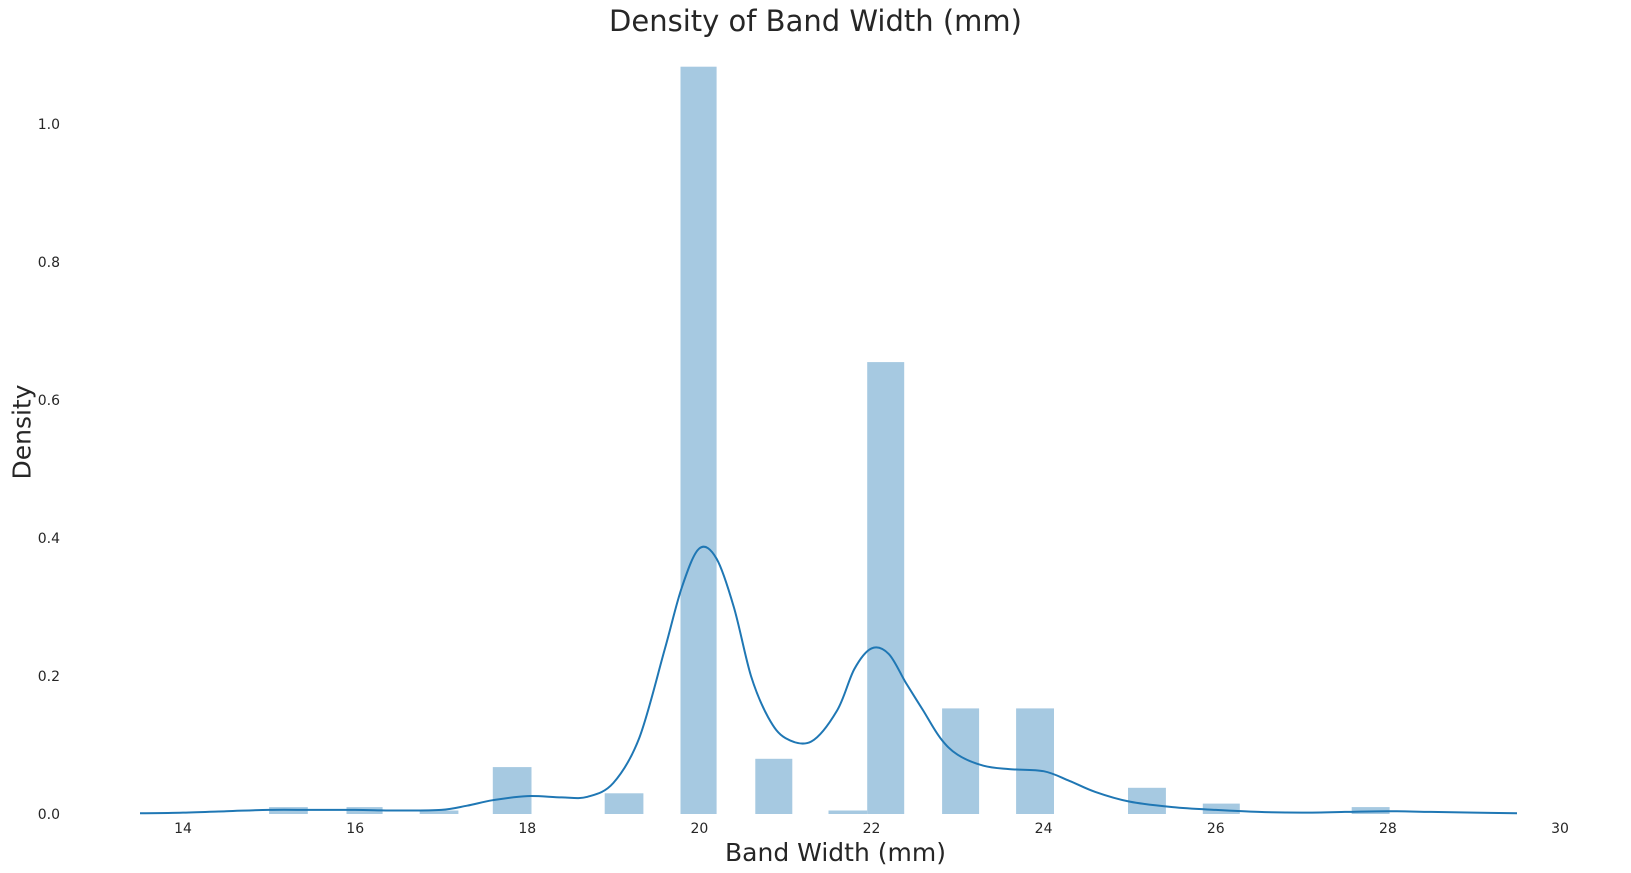 Image resolution: width=1631 pixels, height=873 pixels. What do you see at coordinates (1044, 829) in the screenshot?
I see `x-tick-label: 24` at bounding box center [1044, 829].